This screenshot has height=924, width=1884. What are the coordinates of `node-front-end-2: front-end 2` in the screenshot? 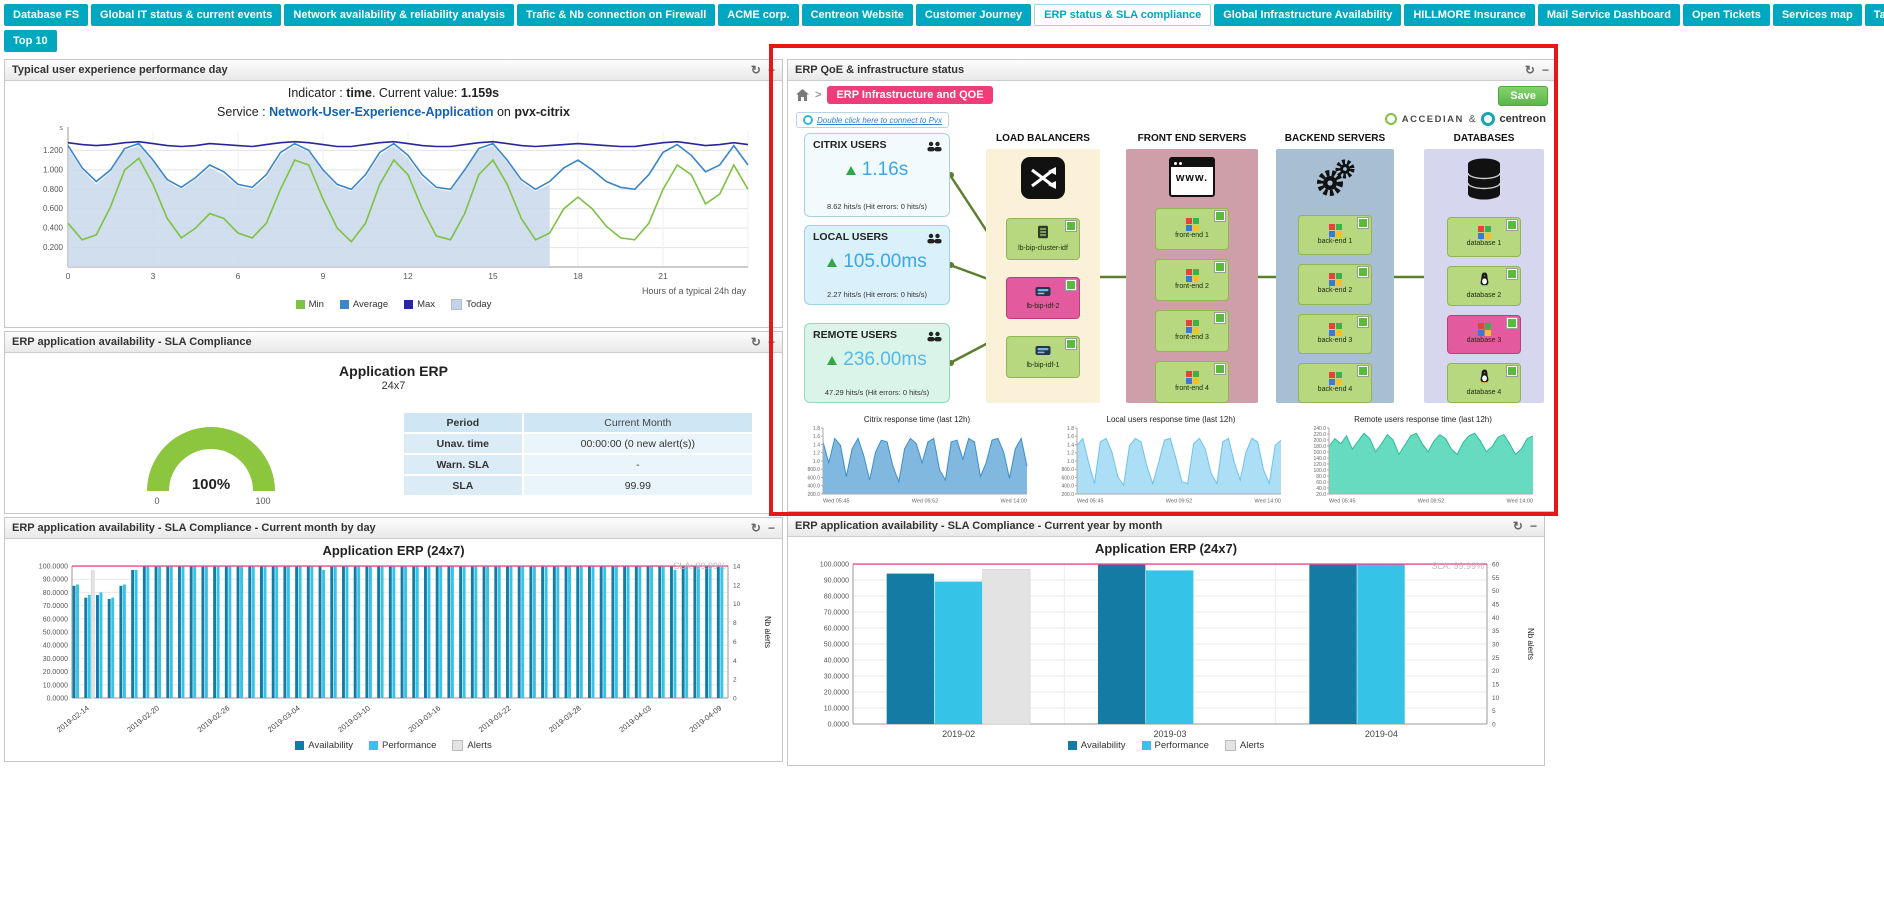 It's located at (1192, 280).